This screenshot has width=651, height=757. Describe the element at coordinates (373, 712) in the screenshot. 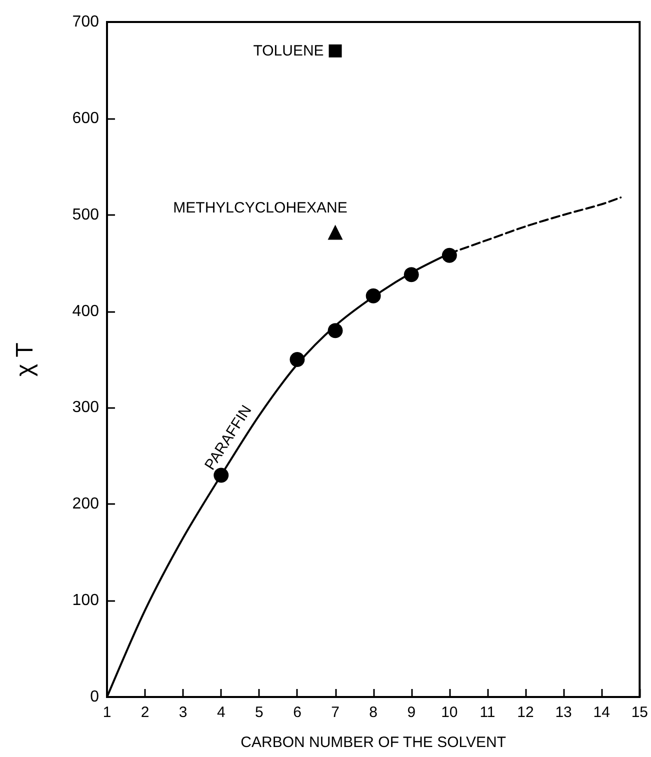

I see `x-tick-label: 8` at that location.